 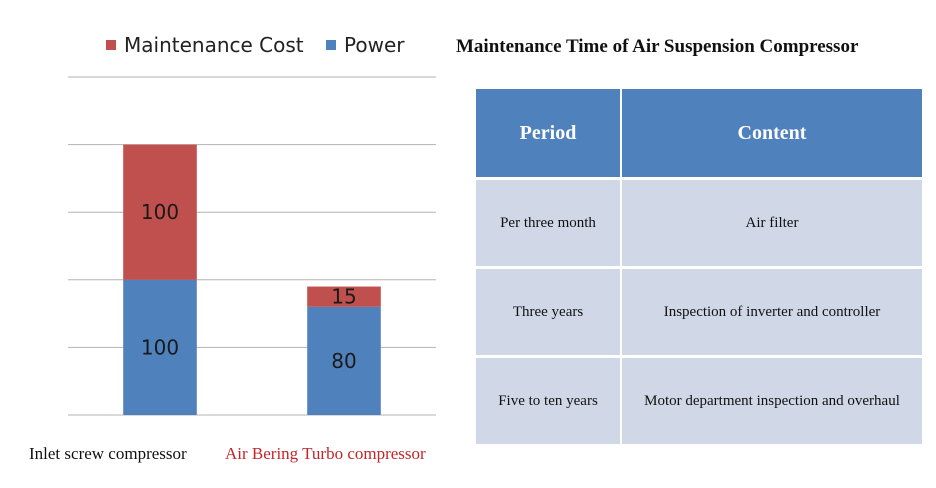 What do you see at coordinates (549, 134) in the screenshot?
I see `header-period: Period` at bounding box center [549, 134].